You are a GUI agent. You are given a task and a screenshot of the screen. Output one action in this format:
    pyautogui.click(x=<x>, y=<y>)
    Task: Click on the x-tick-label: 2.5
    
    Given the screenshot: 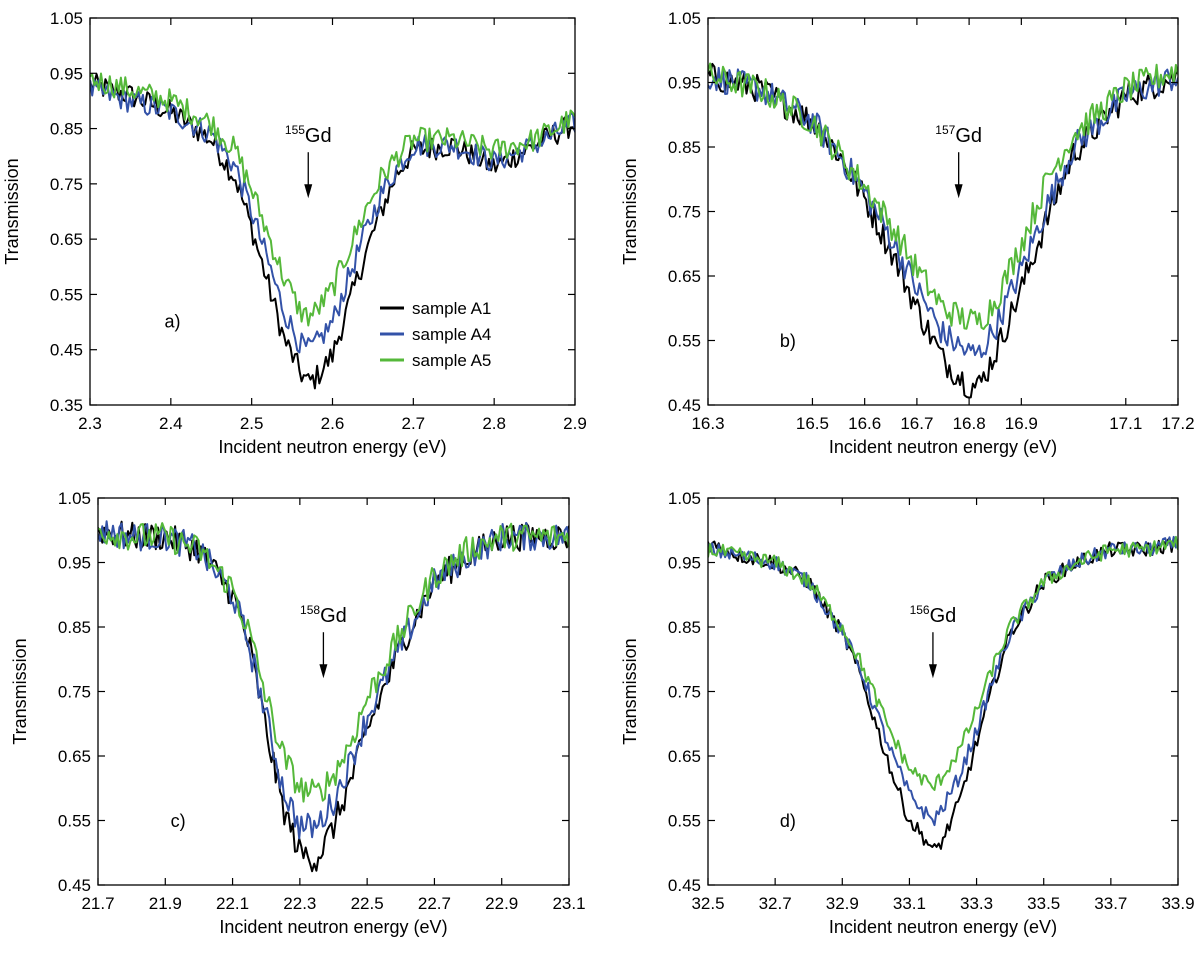 What is the action you would take?
    pyautogui.click(x=252, y=423)
    